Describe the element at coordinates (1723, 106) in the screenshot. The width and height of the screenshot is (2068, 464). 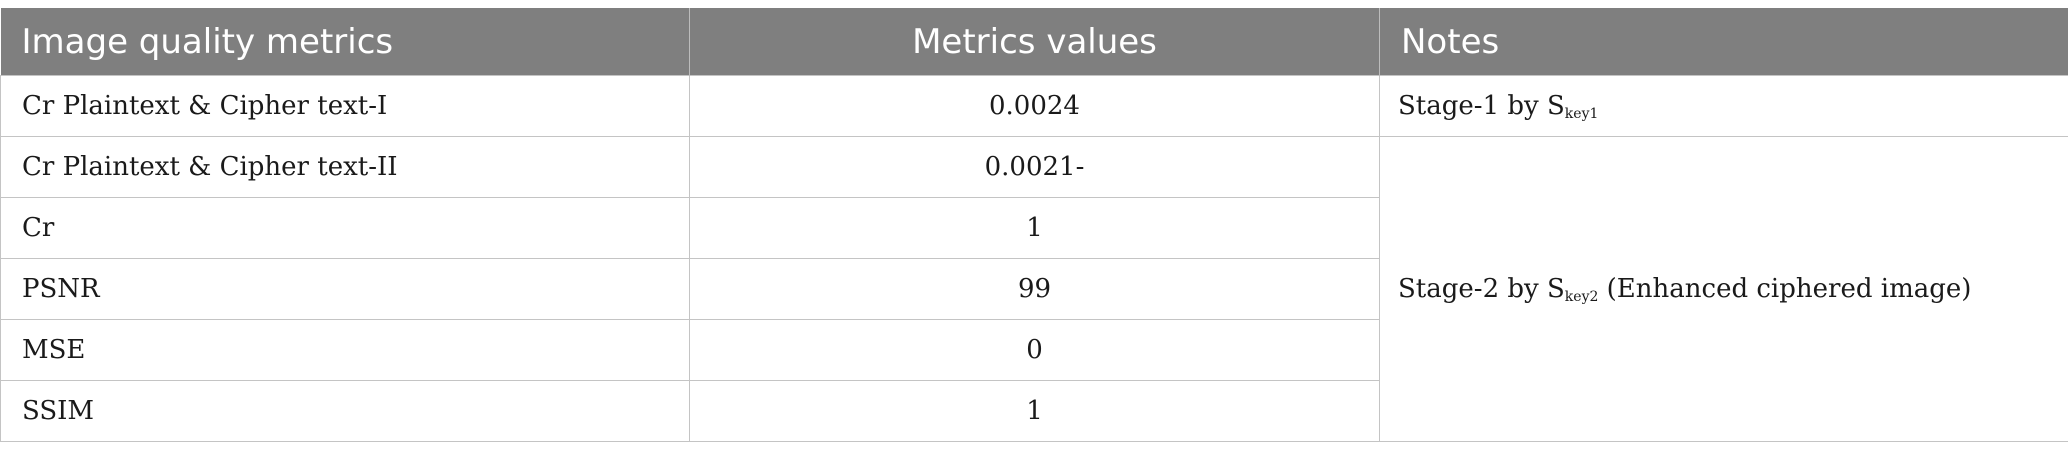
I see `note-stage1-cell: Stage-1 by Skey1` at that location.